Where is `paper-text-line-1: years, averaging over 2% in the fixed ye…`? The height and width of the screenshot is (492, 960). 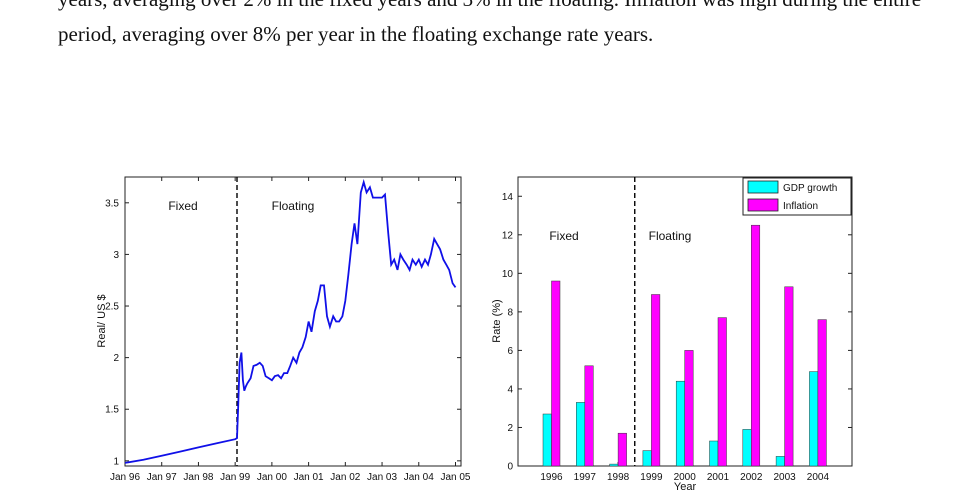
paper-text-line-1: years, averaging over 2% in the fixed ye… is located at coordinates (489, 6).